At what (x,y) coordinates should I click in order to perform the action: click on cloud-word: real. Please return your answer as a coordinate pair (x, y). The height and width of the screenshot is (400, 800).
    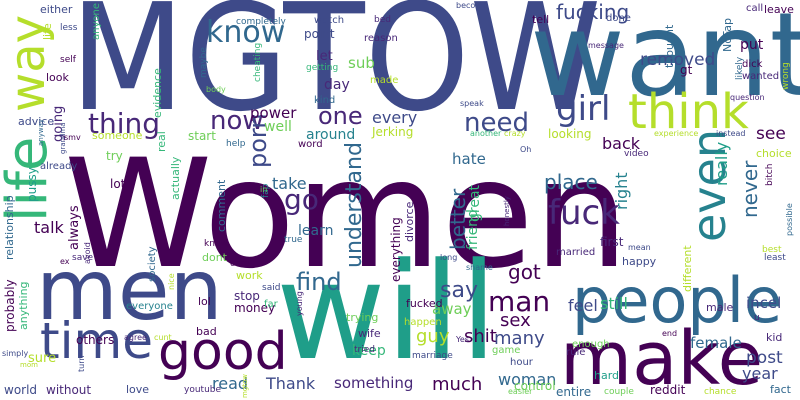
    Looking at the image, I should click on (161, 141).